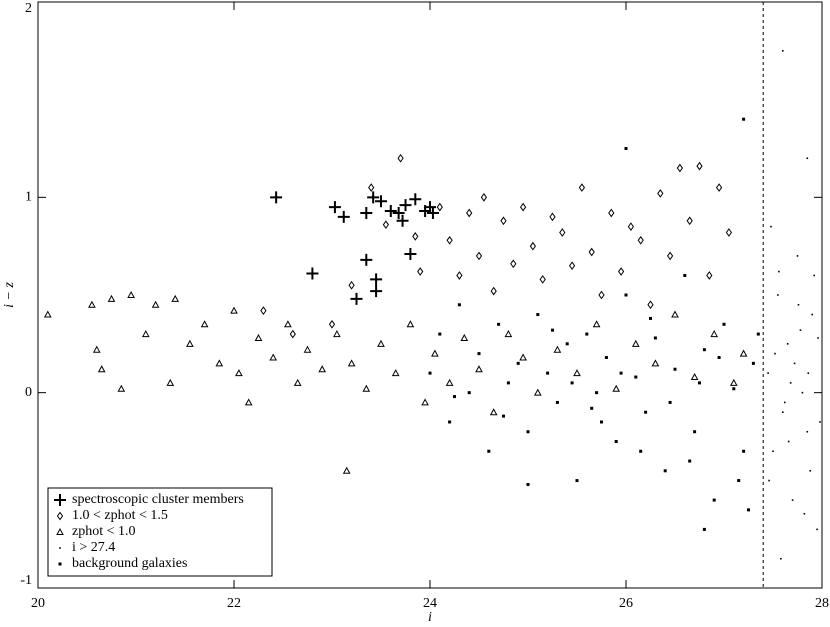 The height and width of the screenshot is (627, 830). Describe the element at coordinates (822, 603) in the screenshot. I see `x-tick-label: 28` at that location.